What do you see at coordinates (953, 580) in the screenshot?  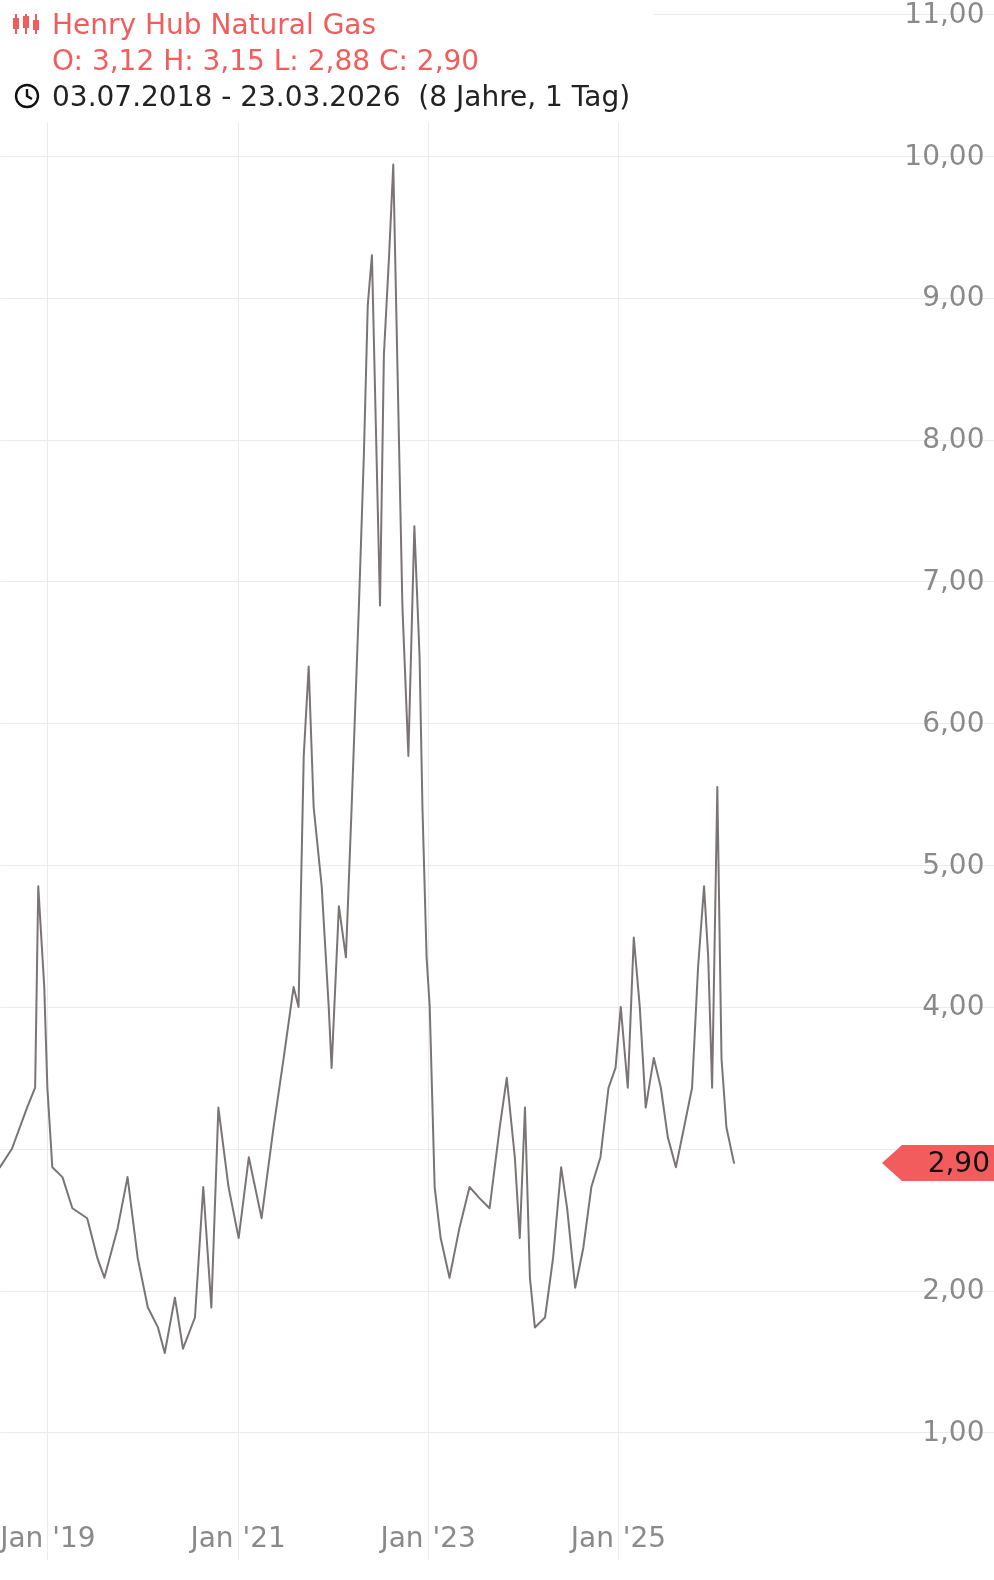 I see `y-tick-label: 7,00` at bounding box center [953, 580].